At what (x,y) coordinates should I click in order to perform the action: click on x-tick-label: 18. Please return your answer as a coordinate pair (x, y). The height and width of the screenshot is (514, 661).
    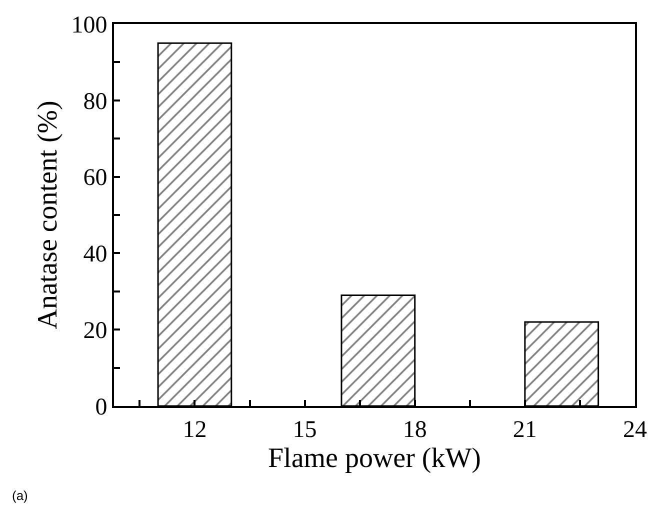
    Looking at the image, I should click on (414, 429).